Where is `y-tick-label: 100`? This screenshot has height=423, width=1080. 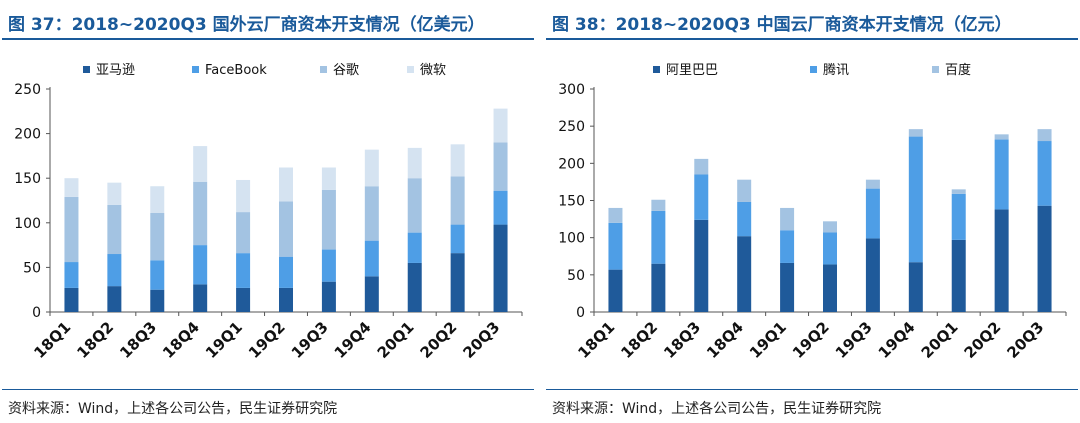
y-tick-label: 100 is located at coordinates (27, 224).